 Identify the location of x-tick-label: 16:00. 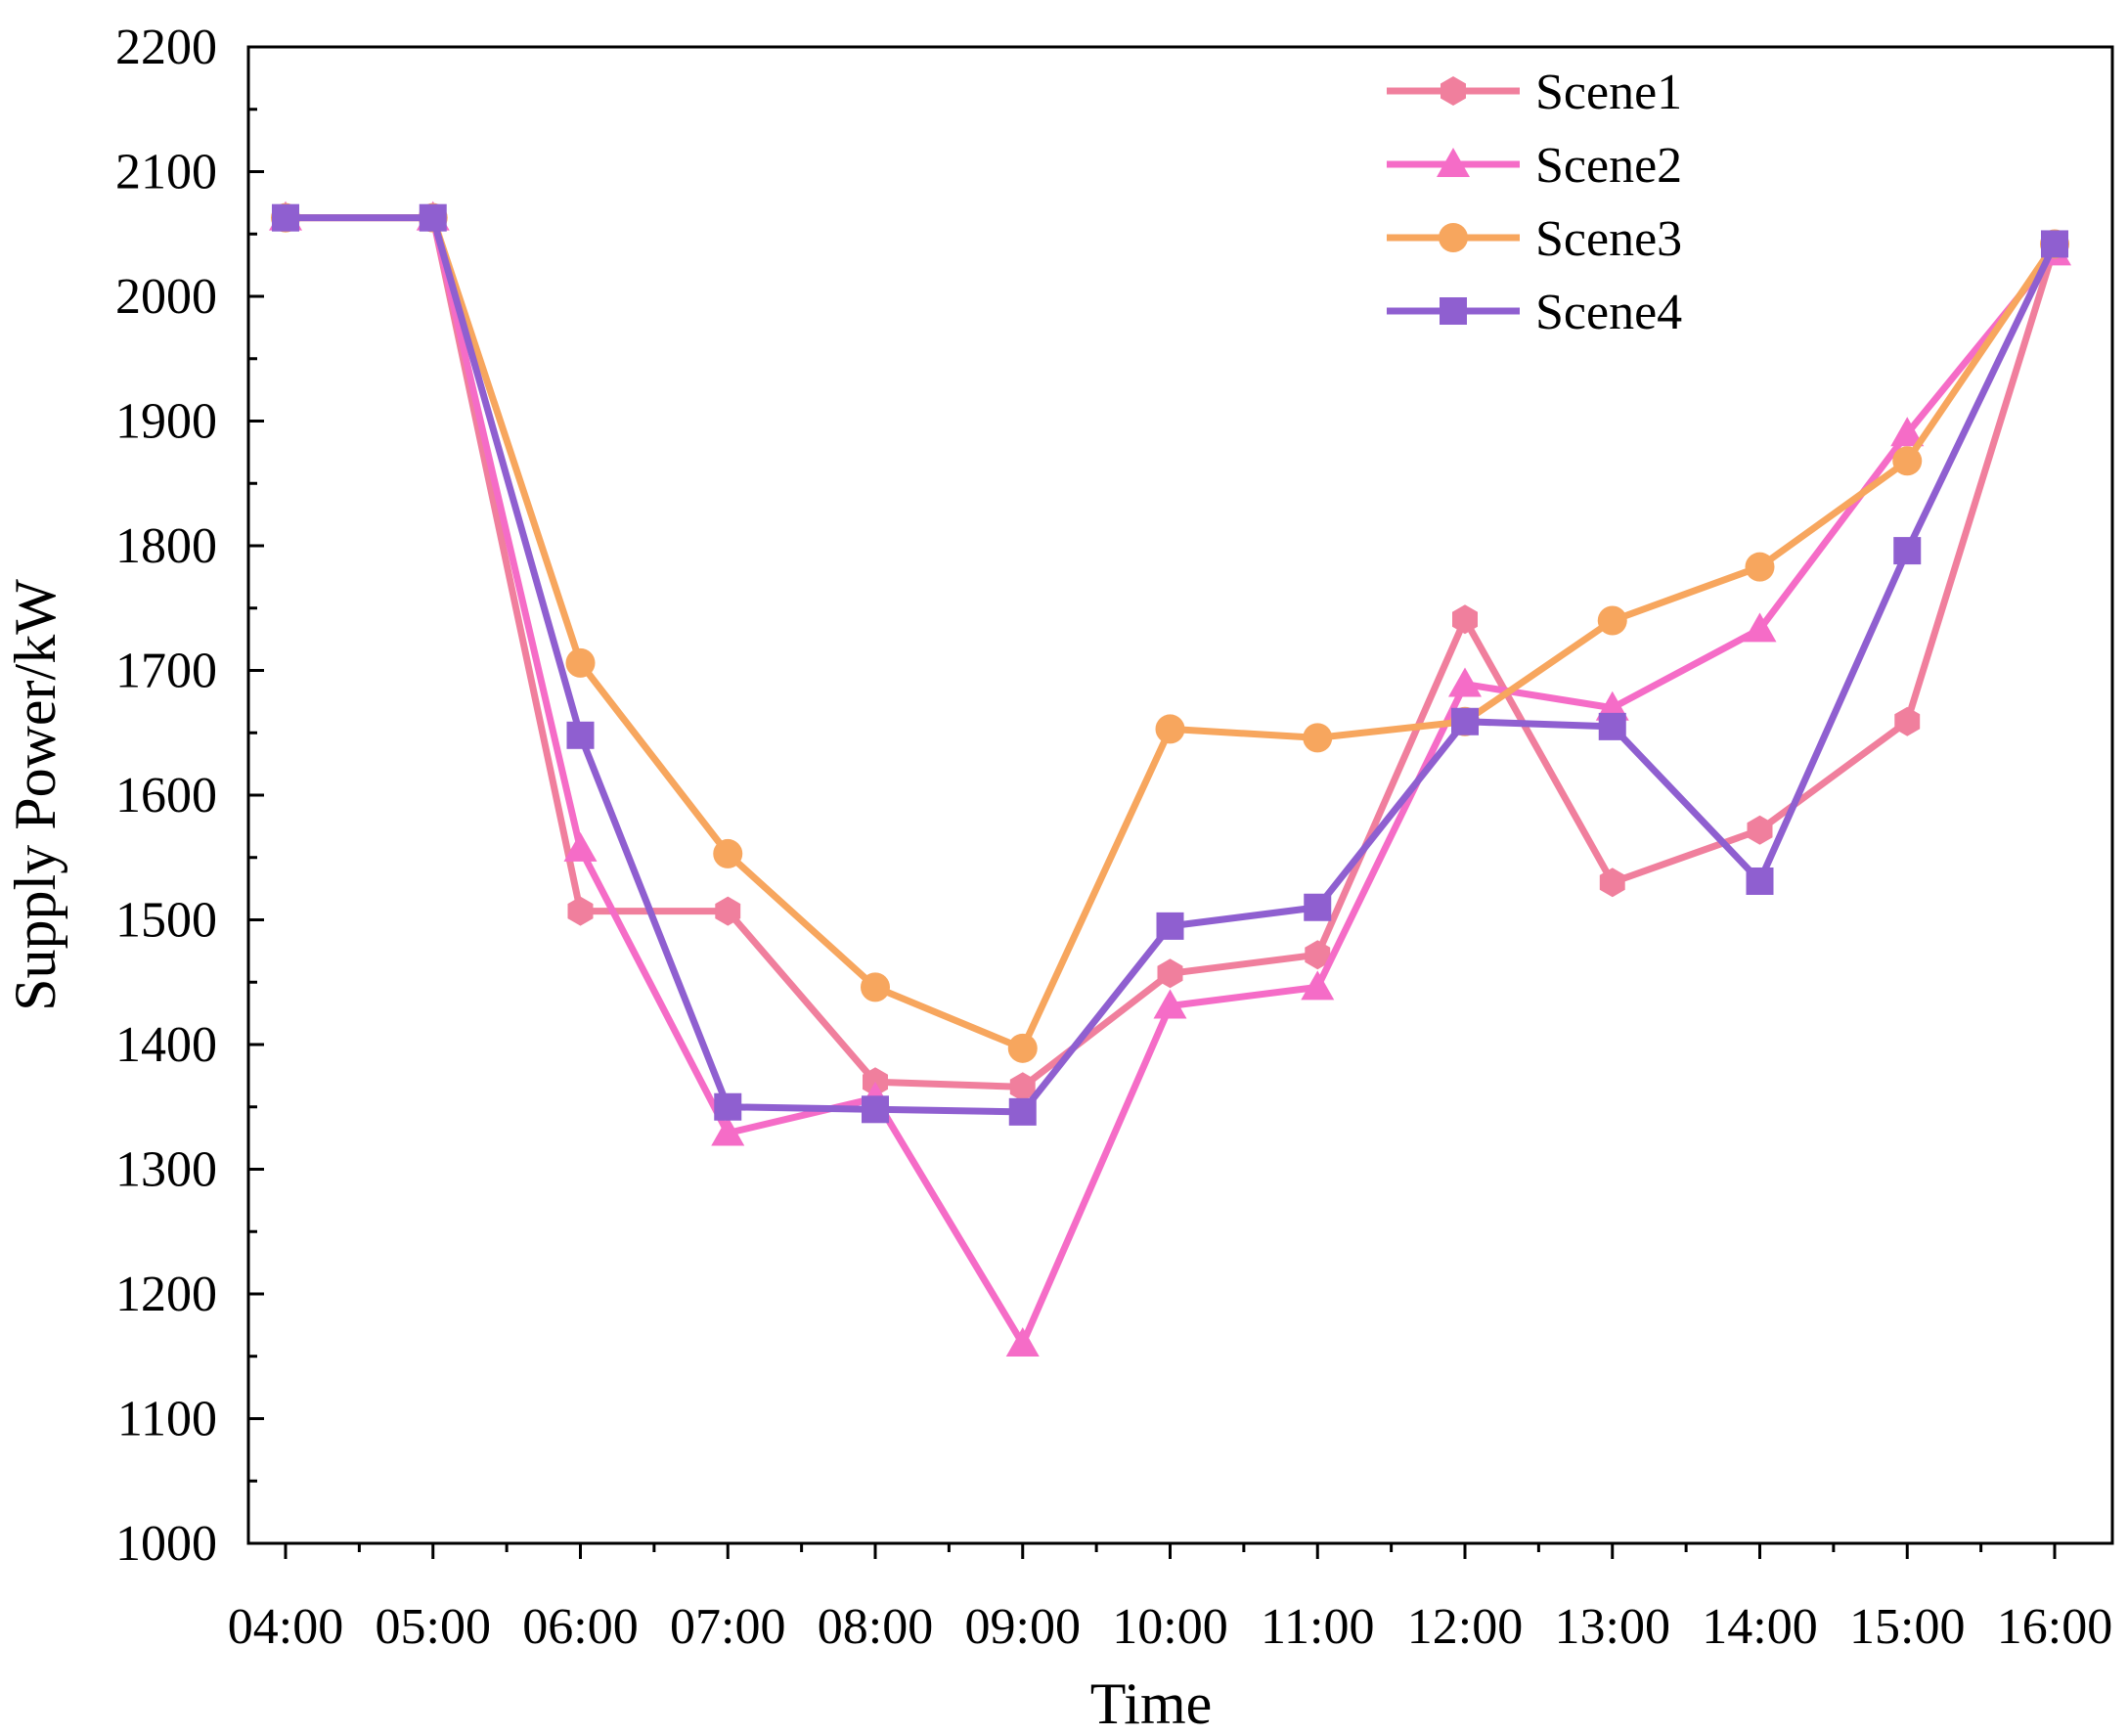
(2054, 1627).